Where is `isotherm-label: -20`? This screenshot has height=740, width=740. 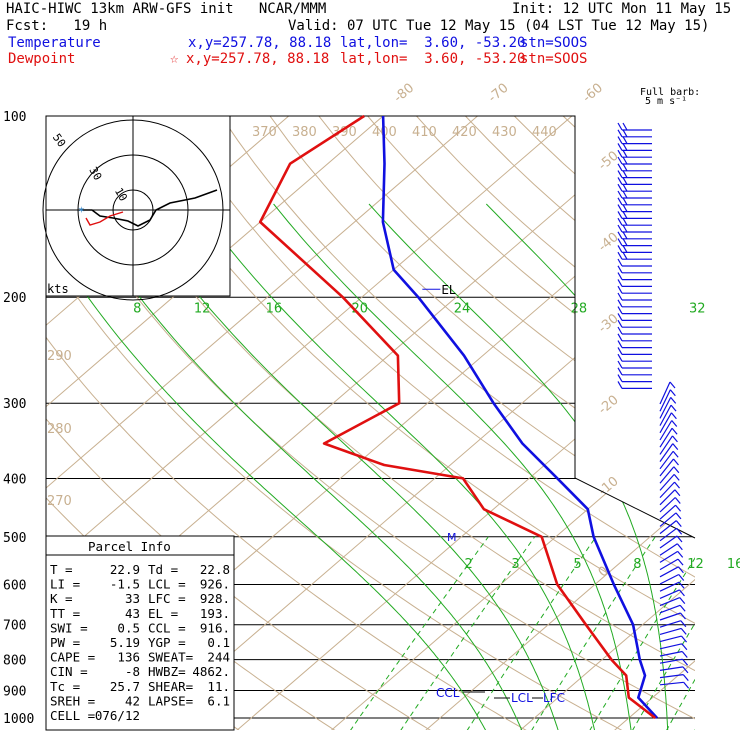
isotherm-label: -20 is located at coordinates (609, 405).